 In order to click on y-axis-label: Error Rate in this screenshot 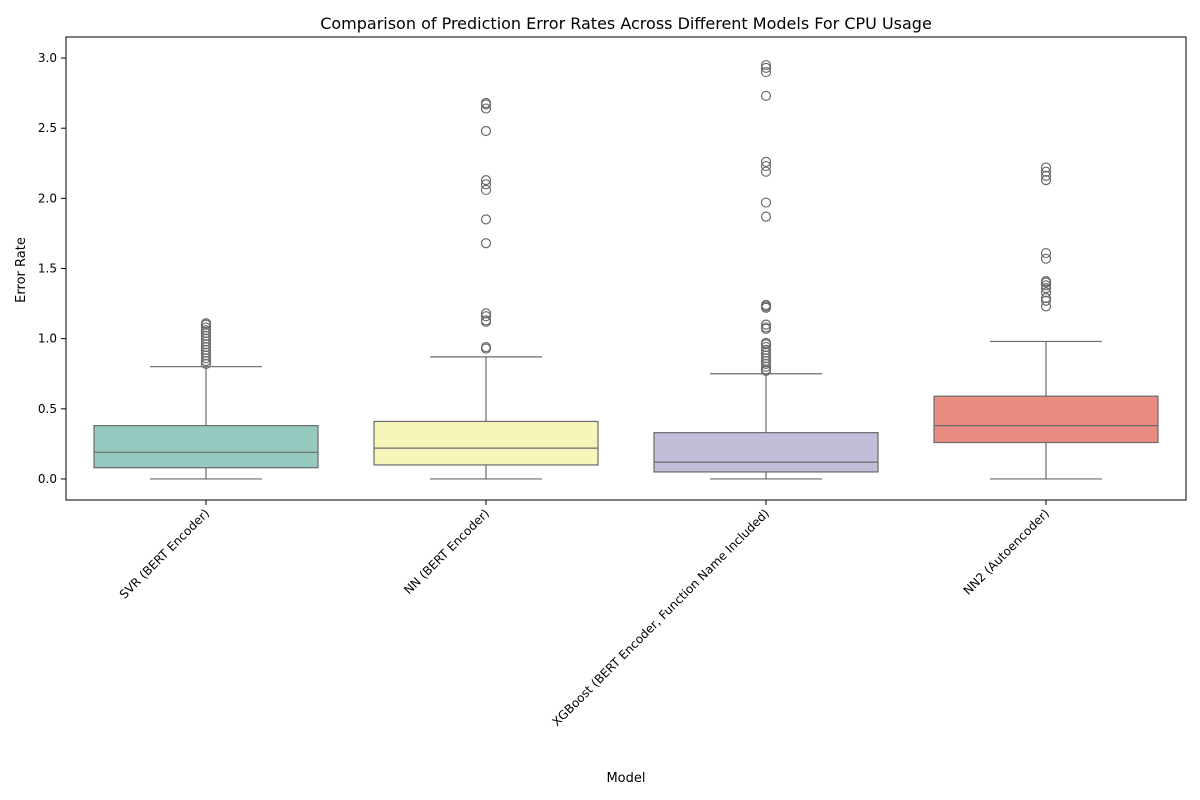, I will do `click(21, 270)`.